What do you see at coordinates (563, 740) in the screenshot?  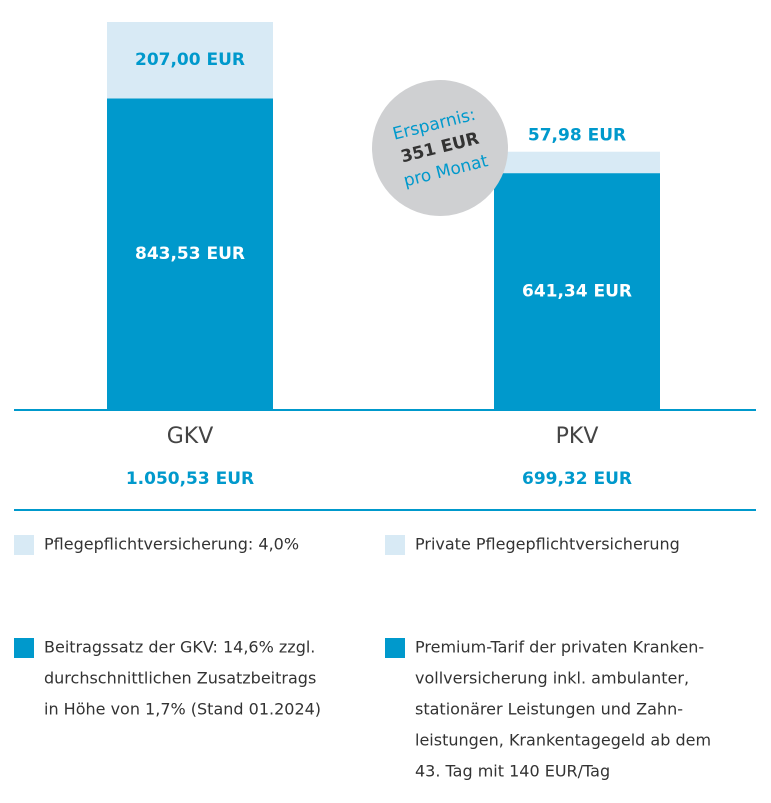 I see `legend-text: leistungen, Krankentagegeld ab dem` at bounding box center [563, 740].